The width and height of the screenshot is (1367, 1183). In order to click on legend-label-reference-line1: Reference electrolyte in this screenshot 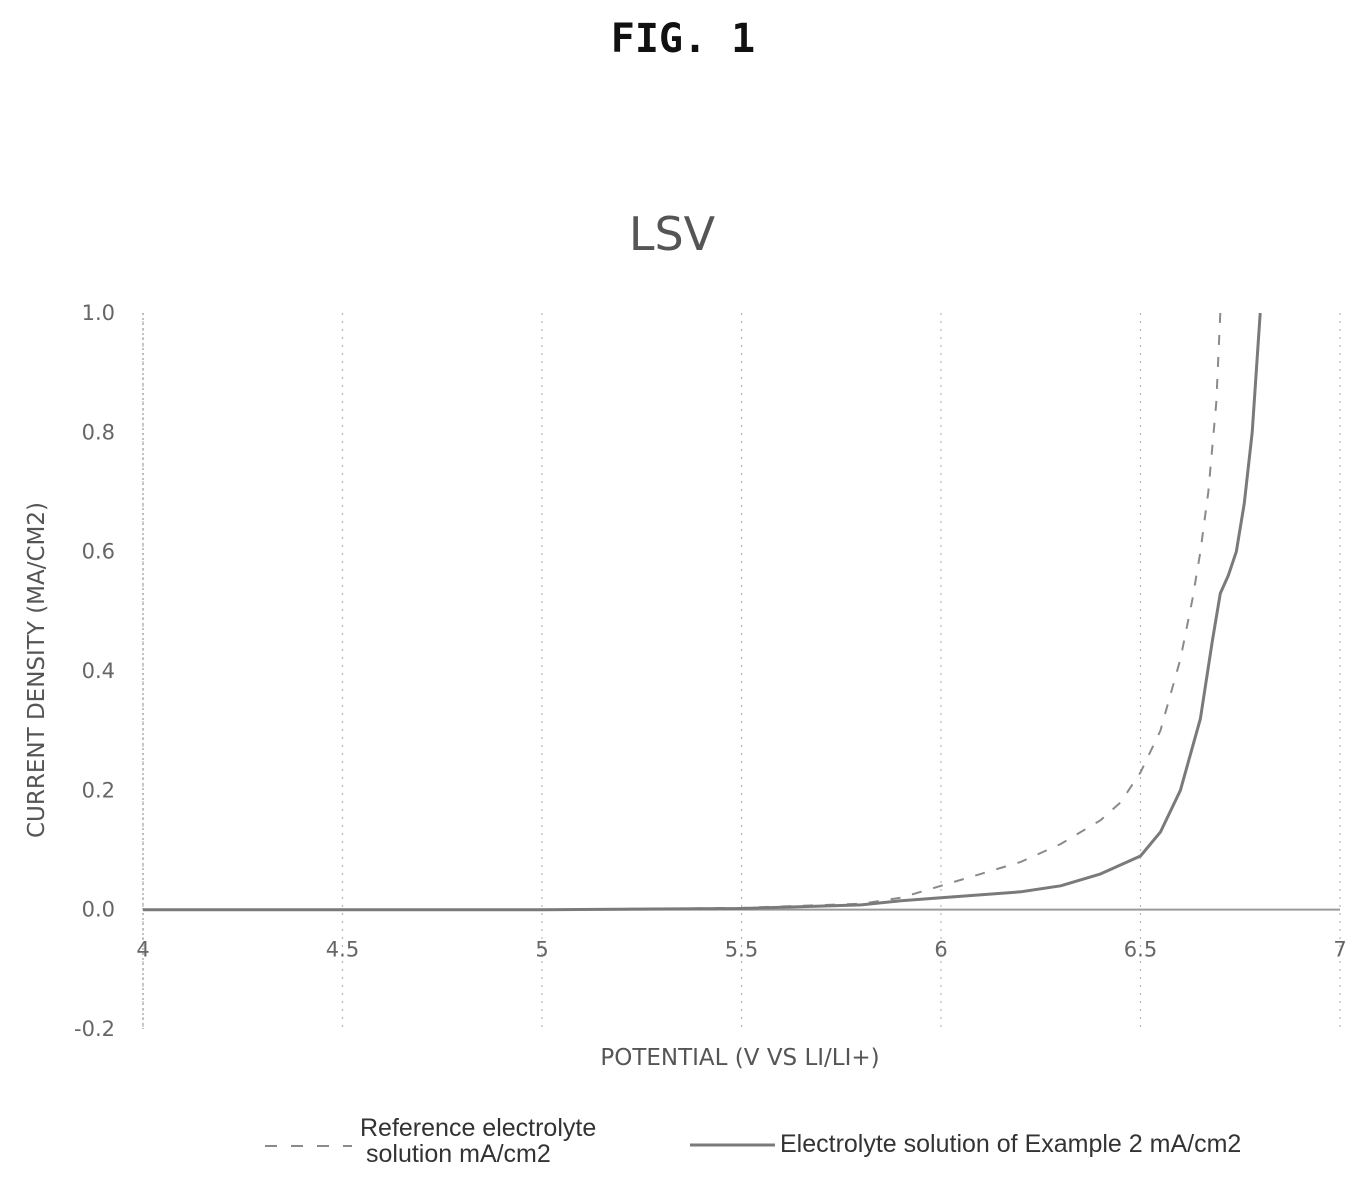, I will do `click(478, 1128)`.